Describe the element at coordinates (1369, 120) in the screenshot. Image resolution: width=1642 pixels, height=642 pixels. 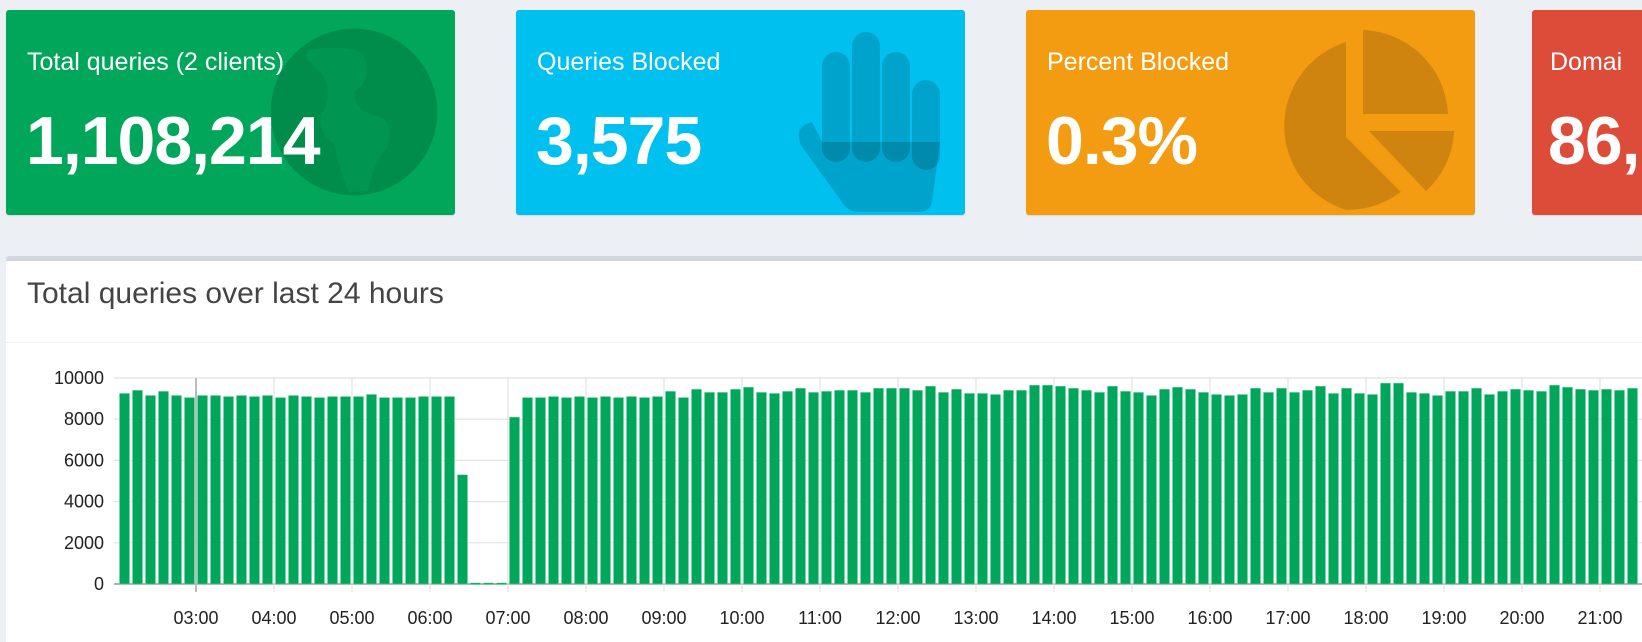
I see `pie-chart-icon` at that location.